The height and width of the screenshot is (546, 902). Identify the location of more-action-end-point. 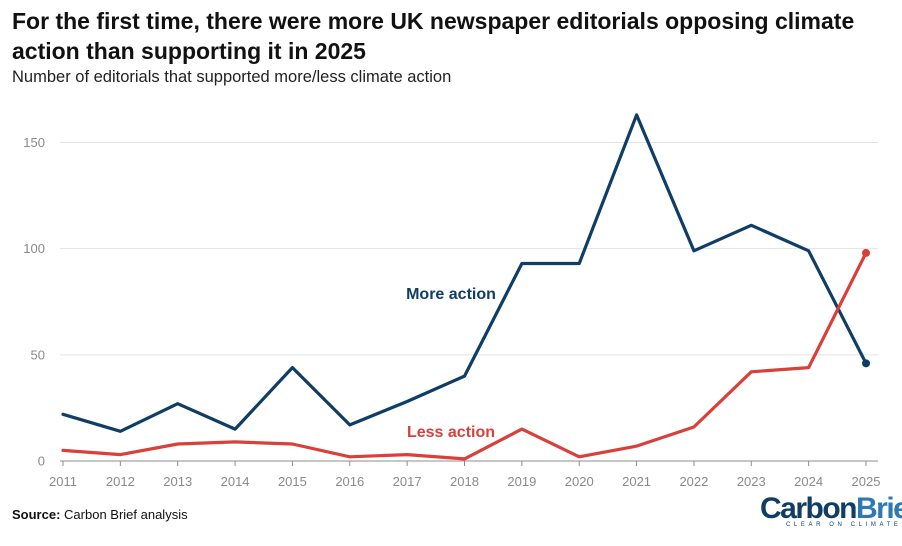
(866, 363).